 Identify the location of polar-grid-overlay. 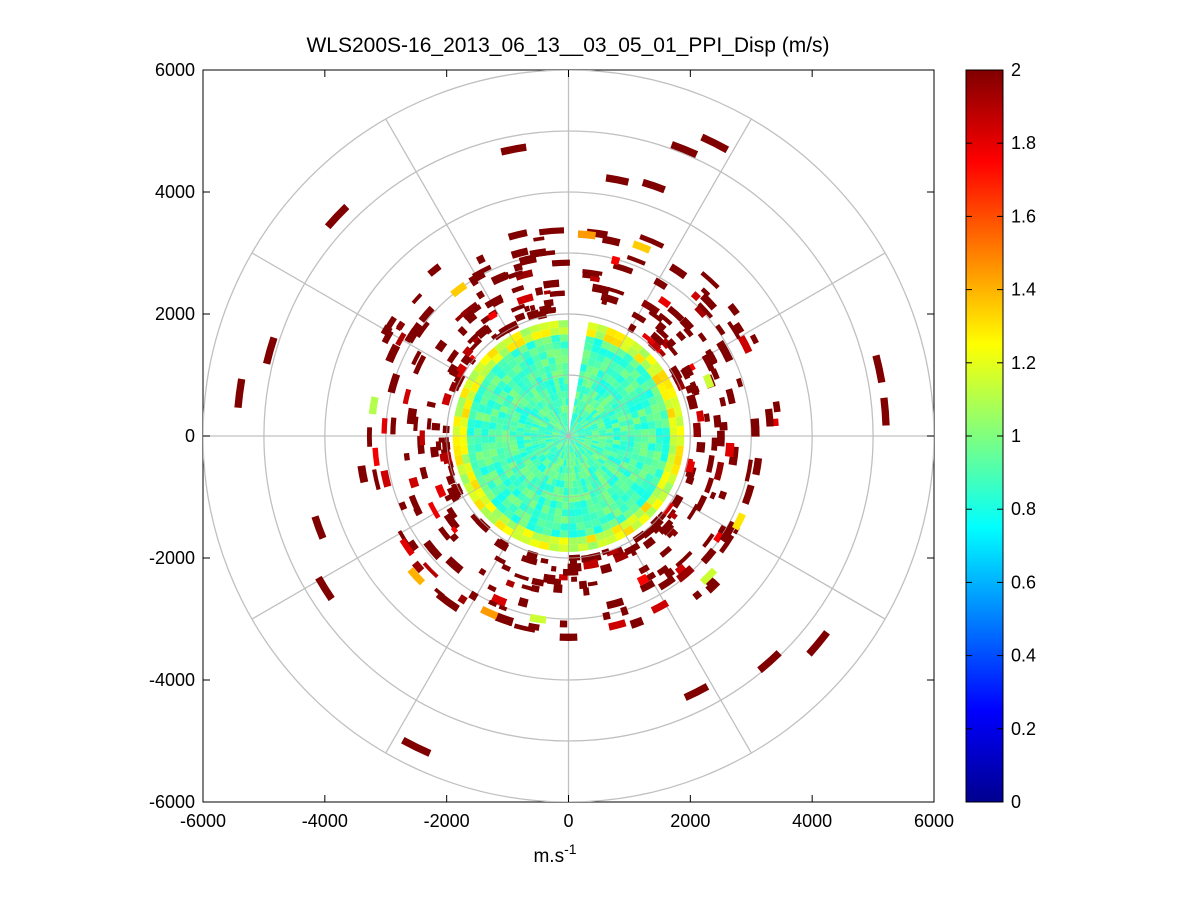
(568, 436).